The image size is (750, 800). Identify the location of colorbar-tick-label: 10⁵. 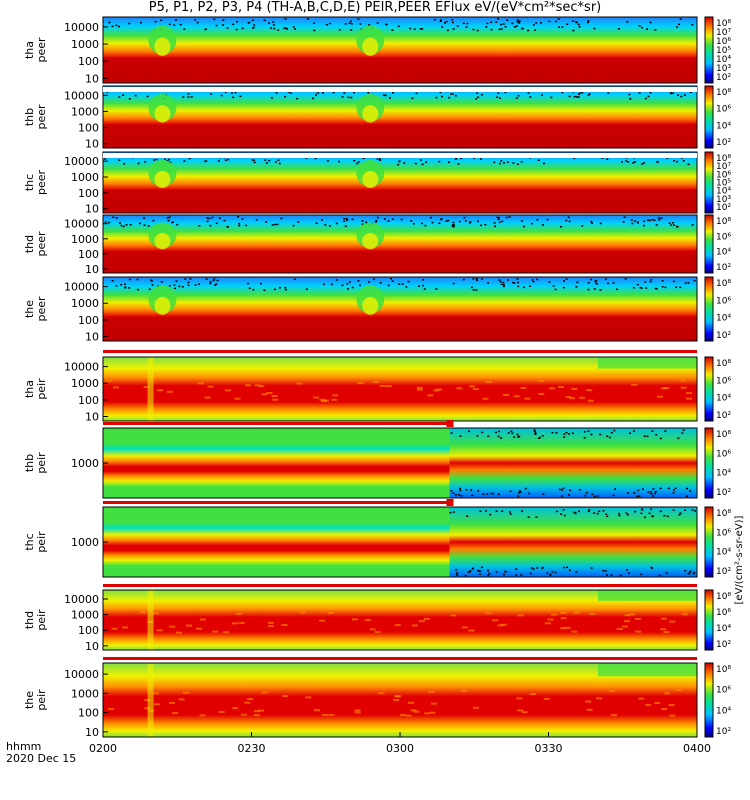
(723, 51).